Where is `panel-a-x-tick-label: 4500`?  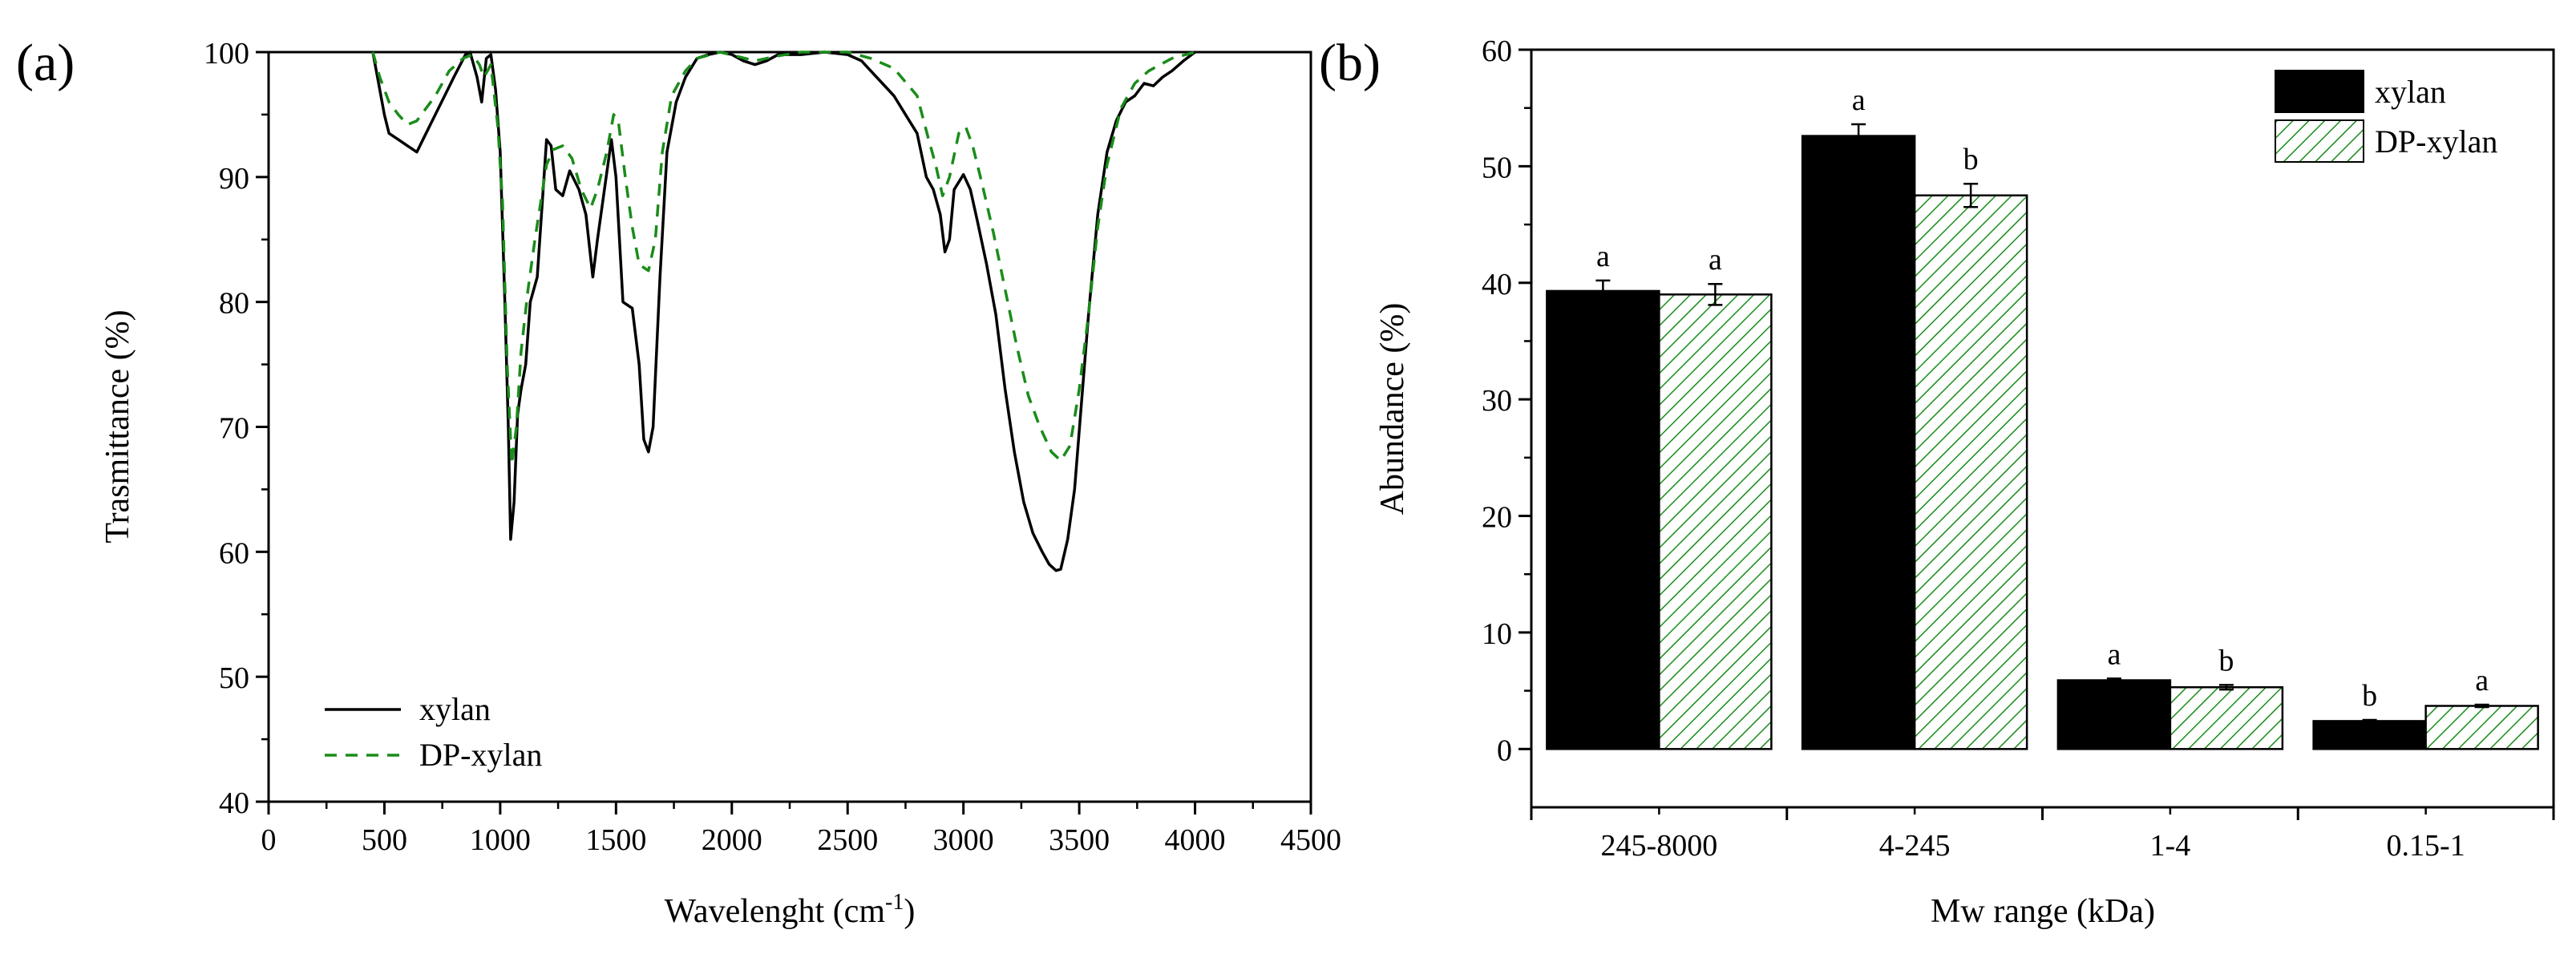 panel-a-x-tick-label: 4500 is located at coordinates (1310, 840).